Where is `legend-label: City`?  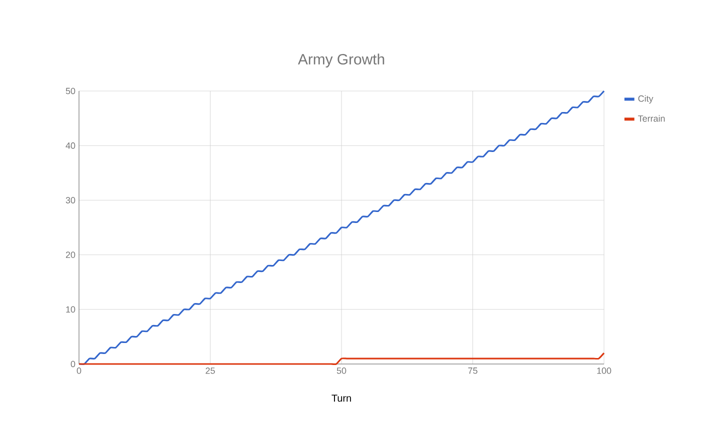 legend-label: City is located at coordinates (646, 99).